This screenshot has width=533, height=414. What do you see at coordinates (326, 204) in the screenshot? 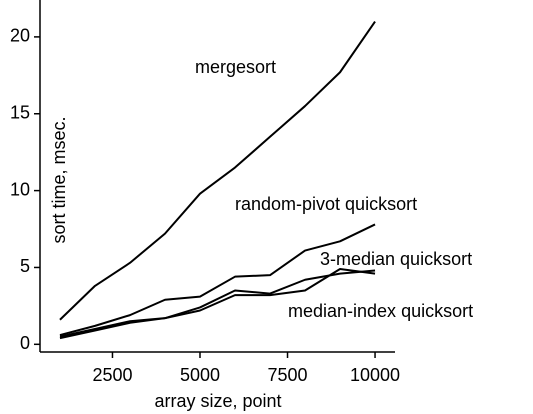
I see `series-label: random-pivot quicksort` at bounding box center [326, 204].